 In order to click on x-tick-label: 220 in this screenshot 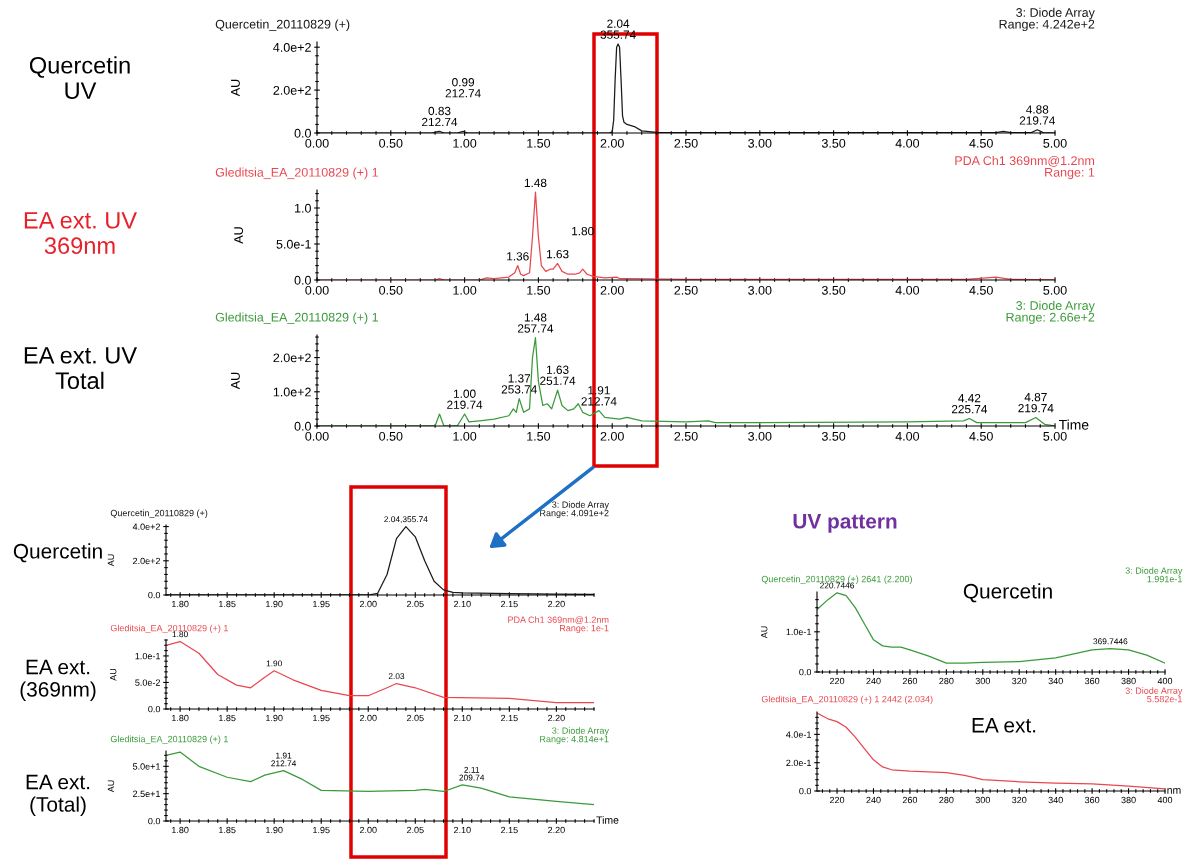, I will do `click(837, 800)`.